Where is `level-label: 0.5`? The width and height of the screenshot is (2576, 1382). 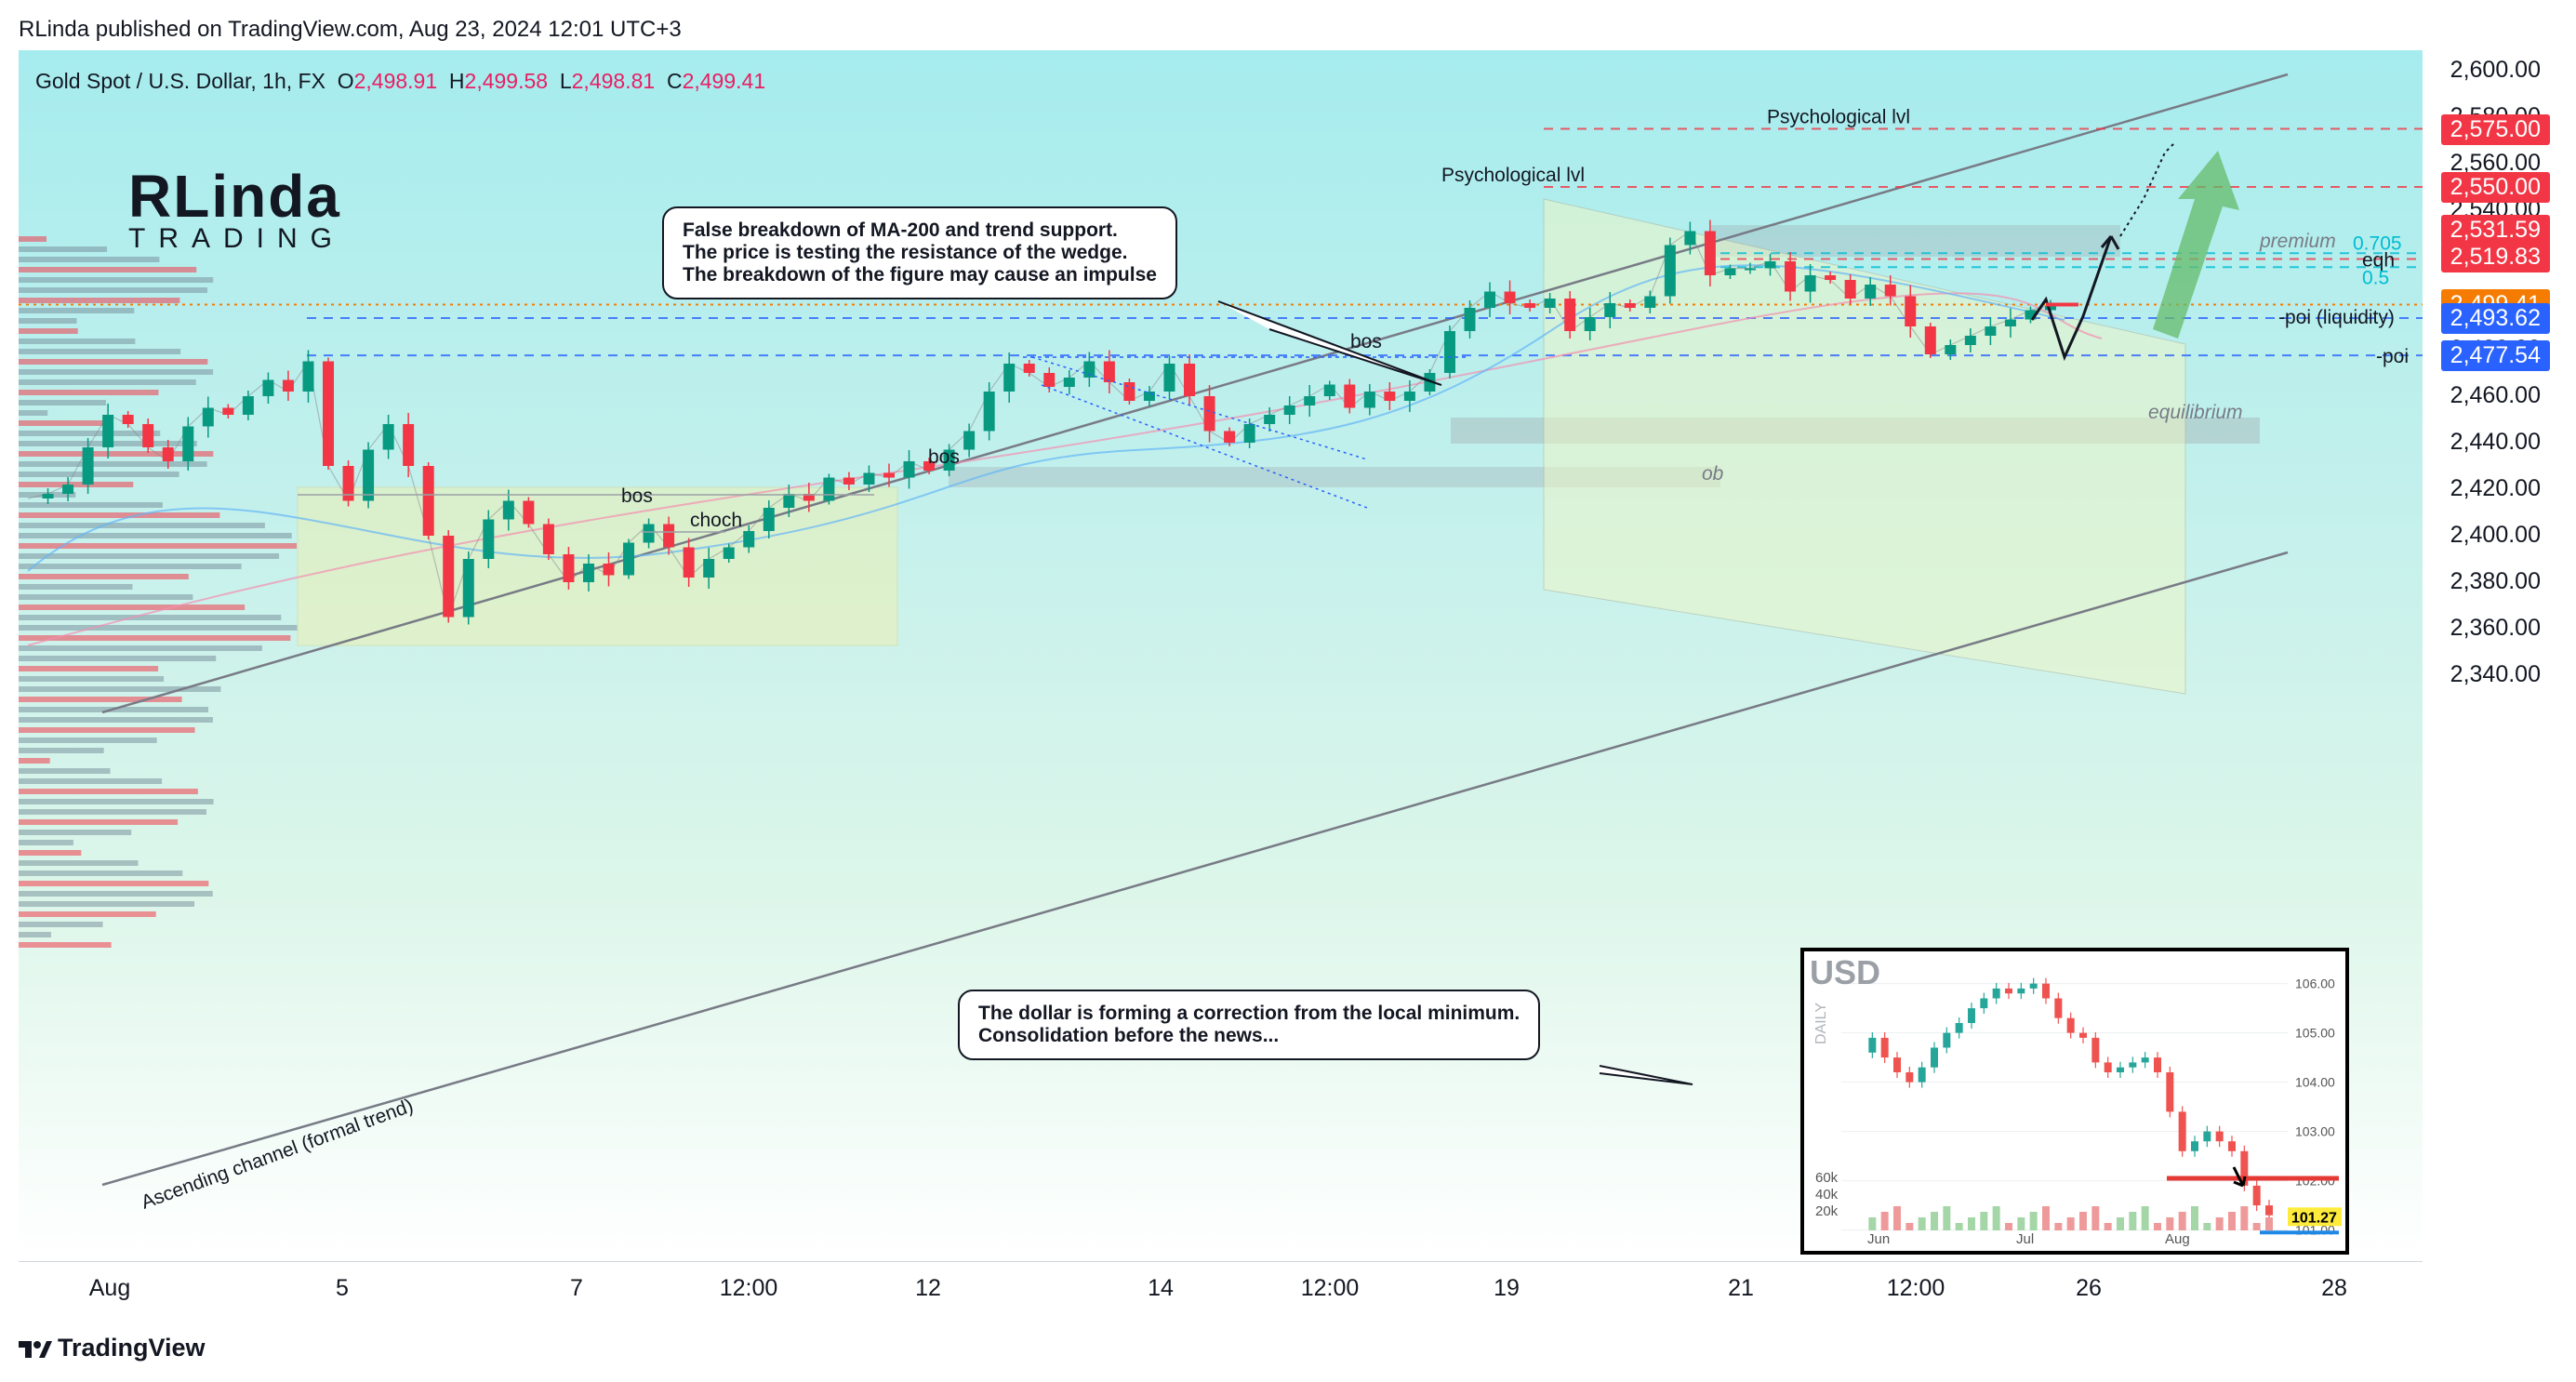
level-label: 0.5 is located at coordinates (2375, 278).